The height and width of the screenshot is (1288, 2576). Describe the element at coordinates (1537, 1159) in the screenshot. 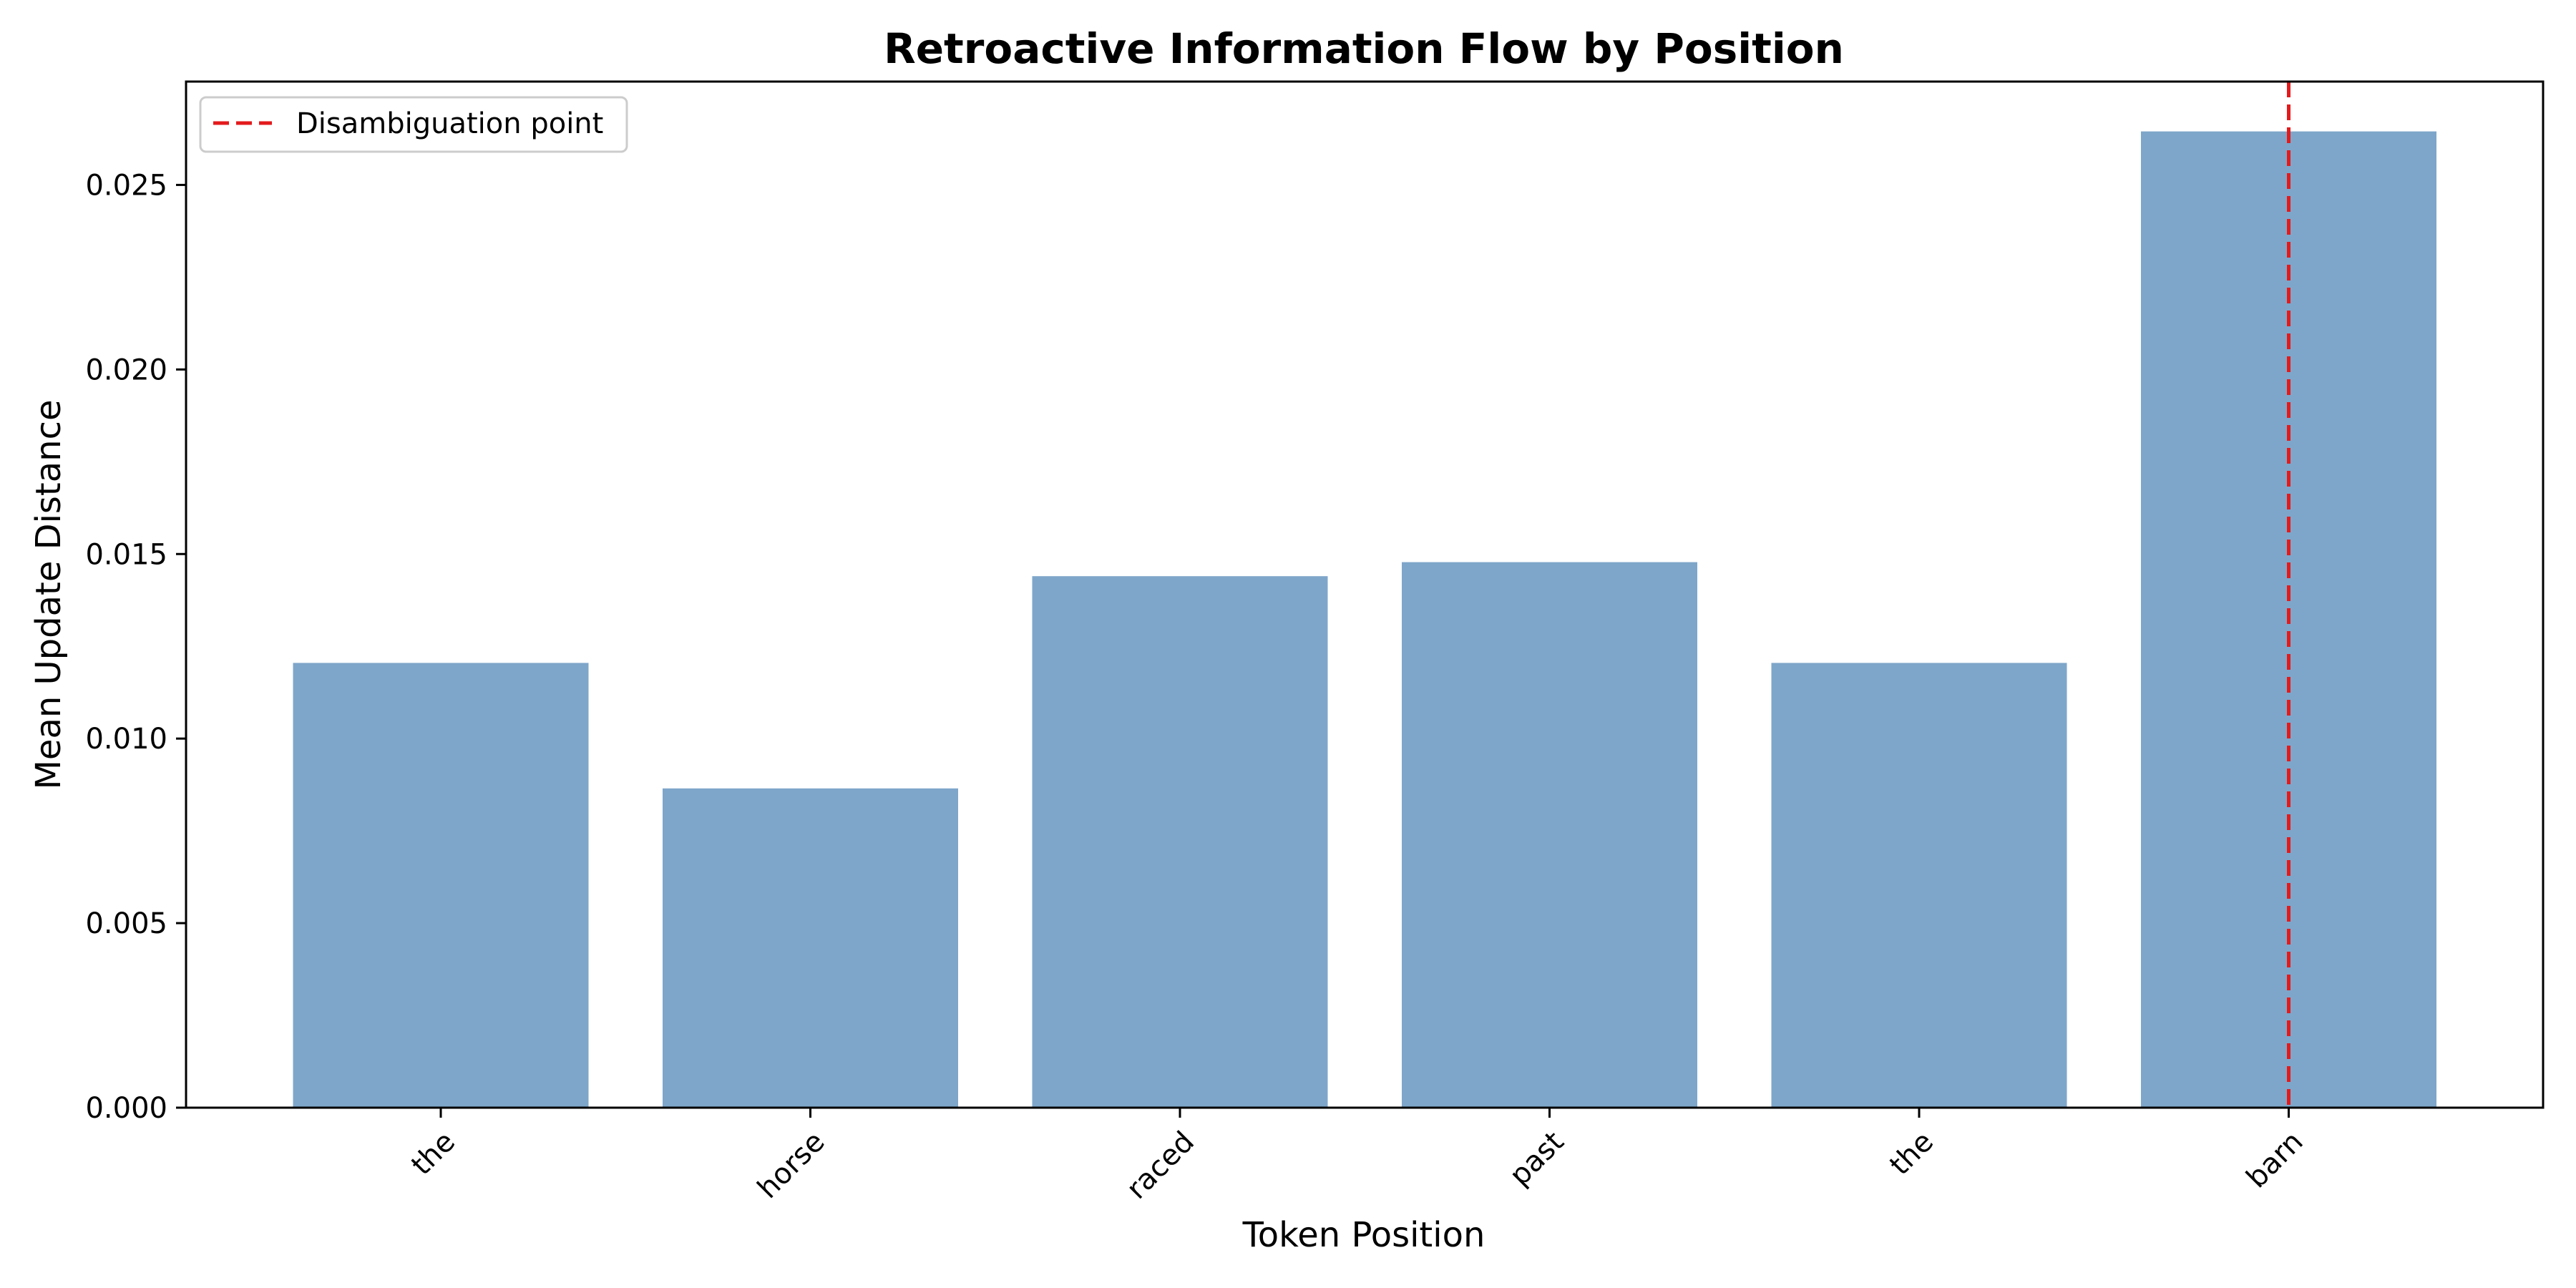

I see `x-tick-label: past` at that location.